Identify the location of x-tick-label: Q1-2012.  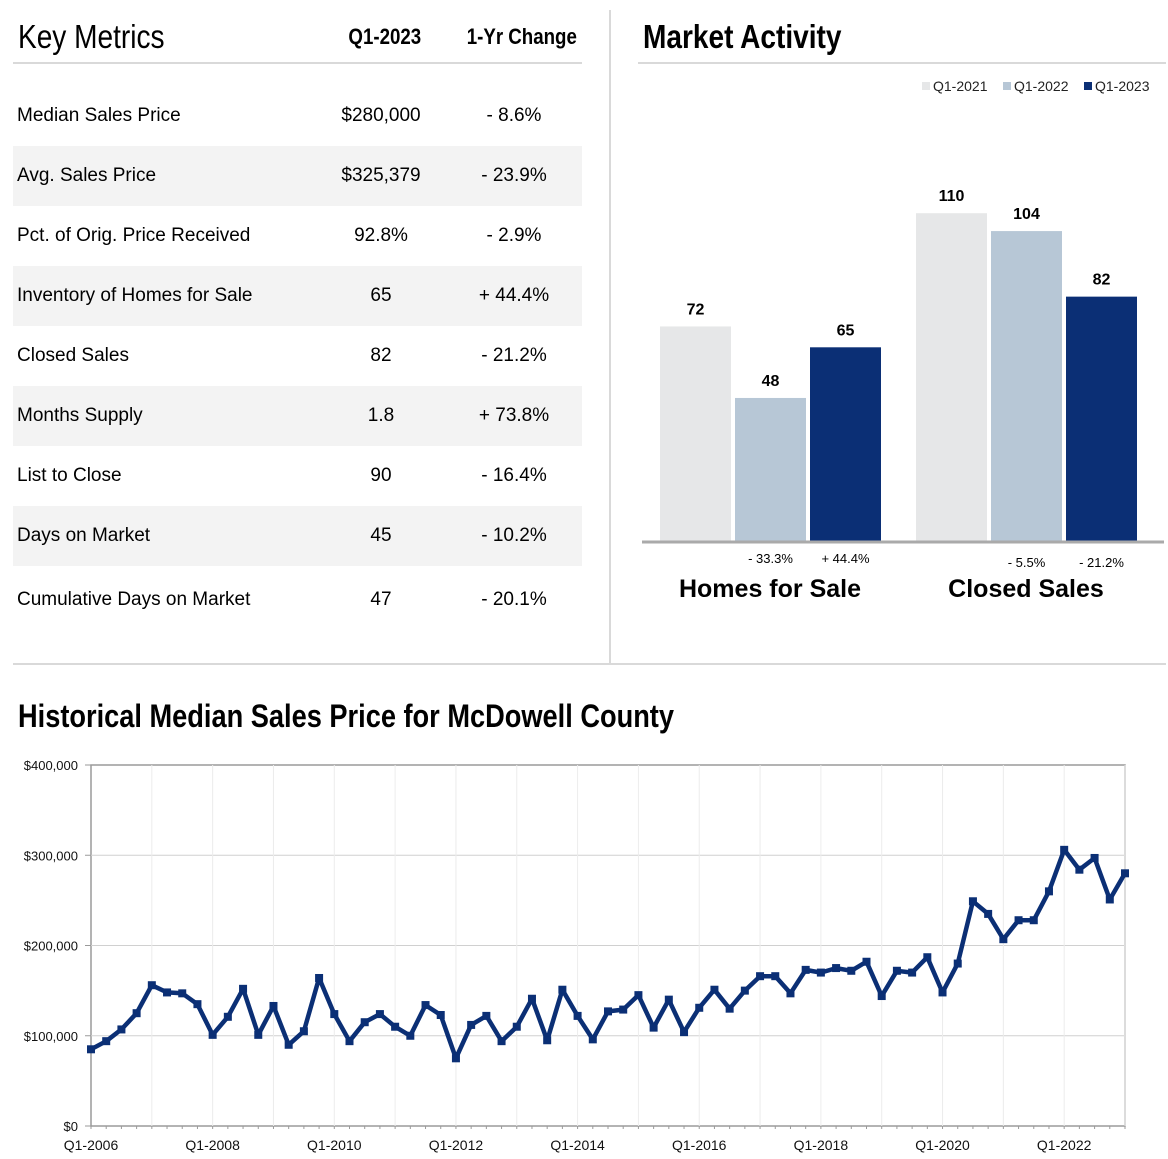
(456, 1145).